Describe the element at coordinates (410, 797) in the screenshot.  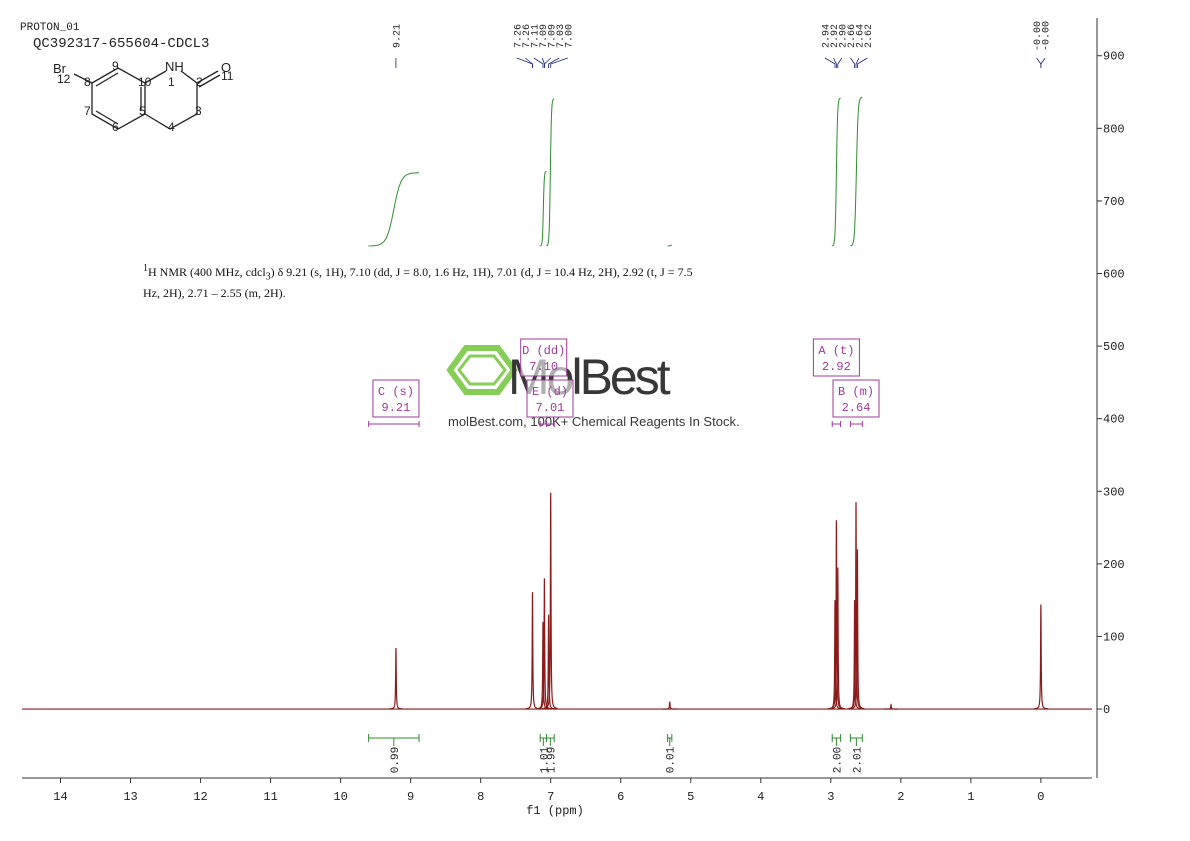
I see `x-tick-label: 9` at that location.